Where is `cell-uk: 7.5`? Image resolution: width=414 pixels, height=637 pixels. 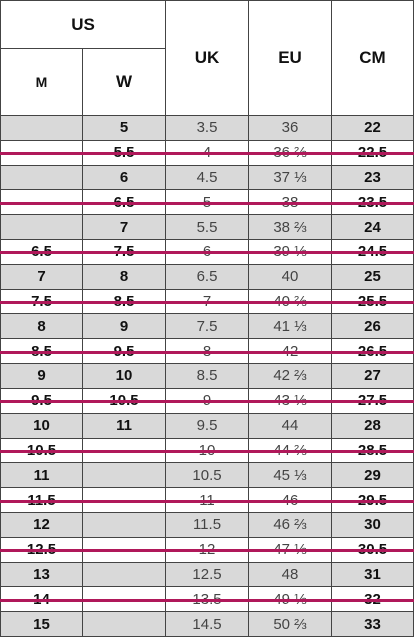
cell-uk: 7.5 is located at coordinates (207, 327).